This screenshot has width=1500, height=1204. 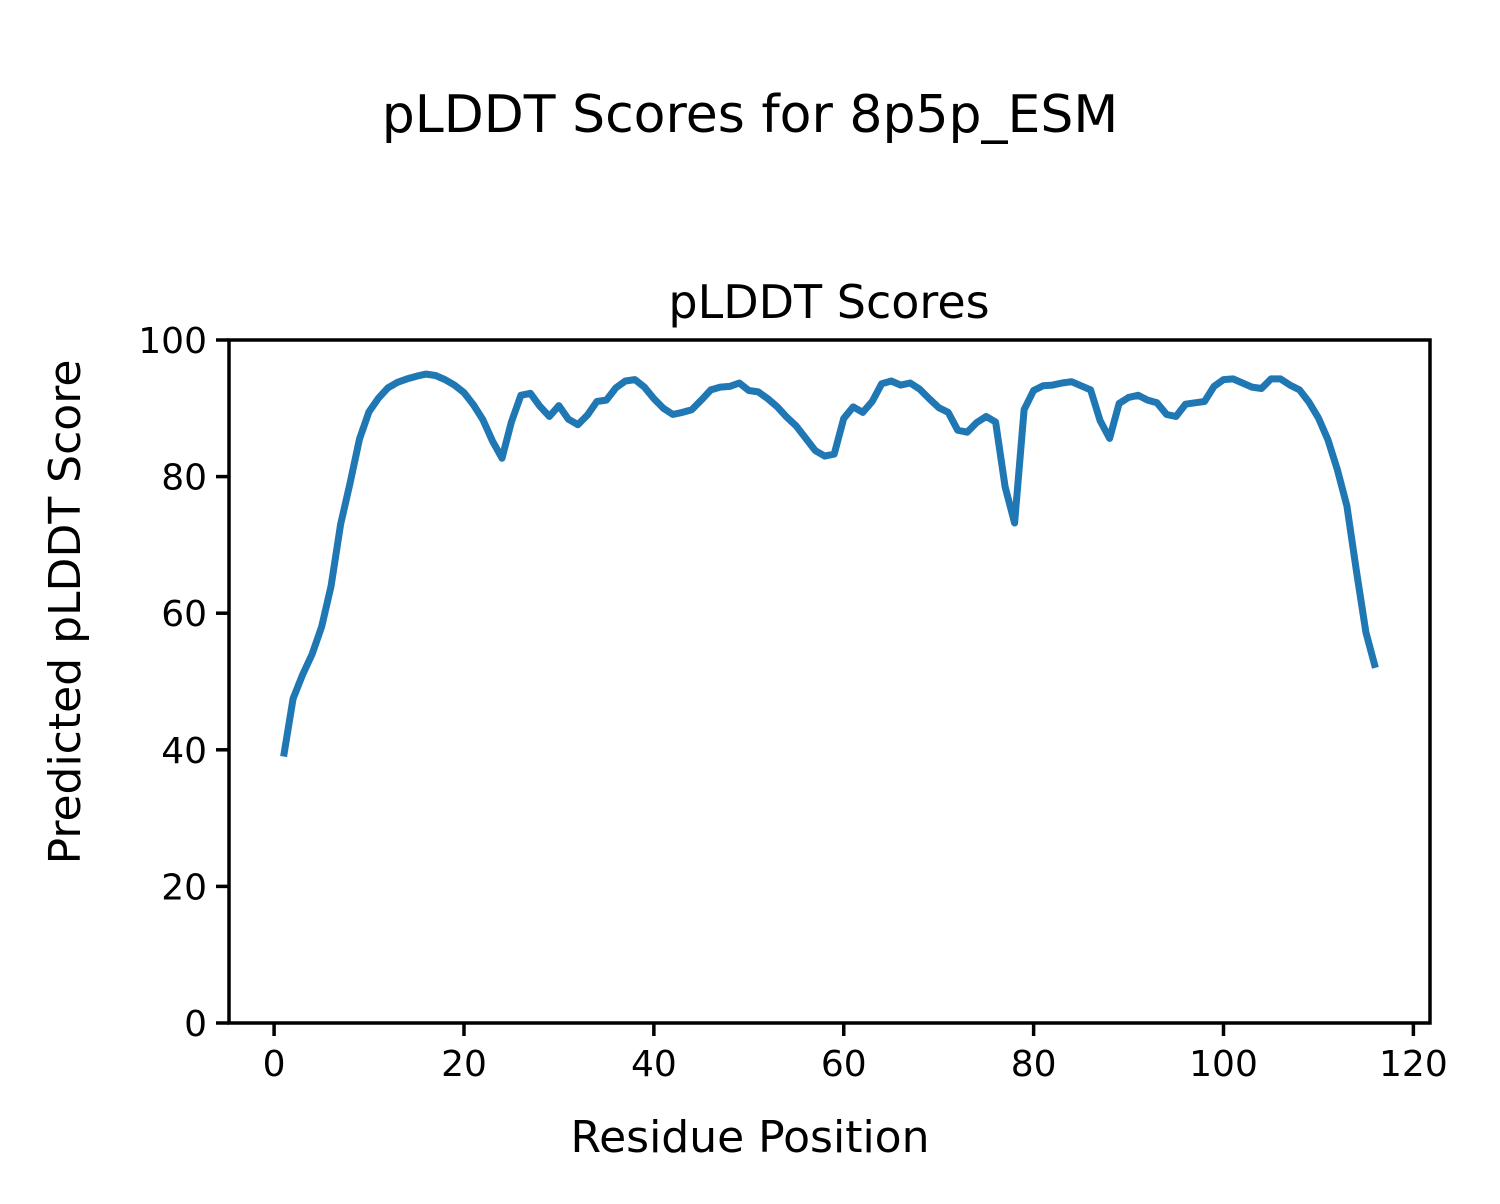 What do you see at coordinates (750, 115) in the screenshot?
I see `figure-suptitle: pLDDT Scores for 8p5p_ESM` at bounding box center [750, 115].